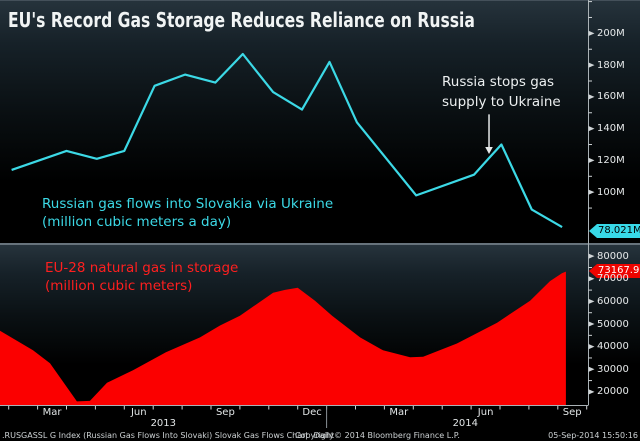 Image resolution: width=640 pixels, height=441 pixels. What do you see at coordinates (119, 286) in the screenshot?
I see `storage-legend-line2: (million cubic meters)` at bounding box center [119, 286].